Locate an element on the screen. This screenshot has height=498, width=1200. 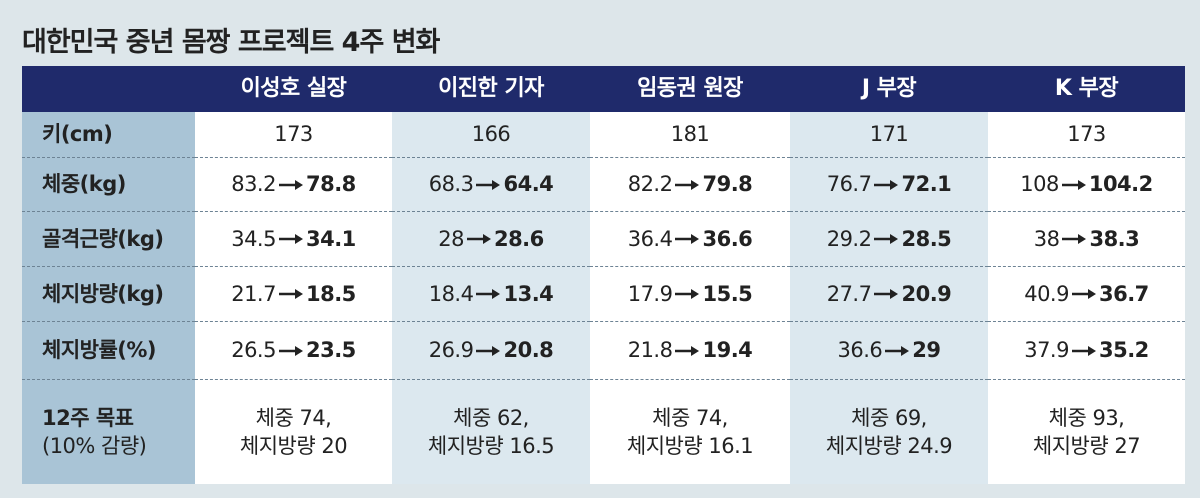
cell: 108 104.2 is located at coordinates (1086, 184).